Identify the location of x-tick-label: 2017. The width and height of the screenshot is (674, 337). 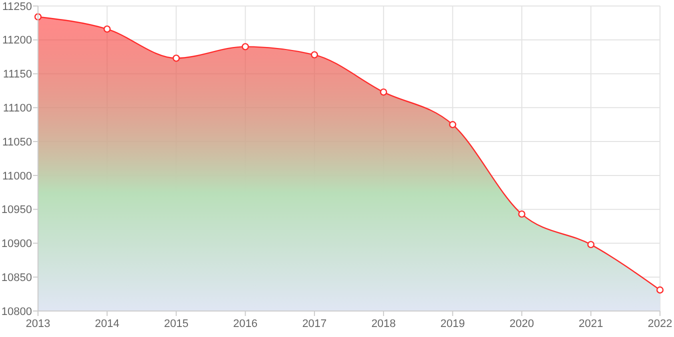
(314, 324).